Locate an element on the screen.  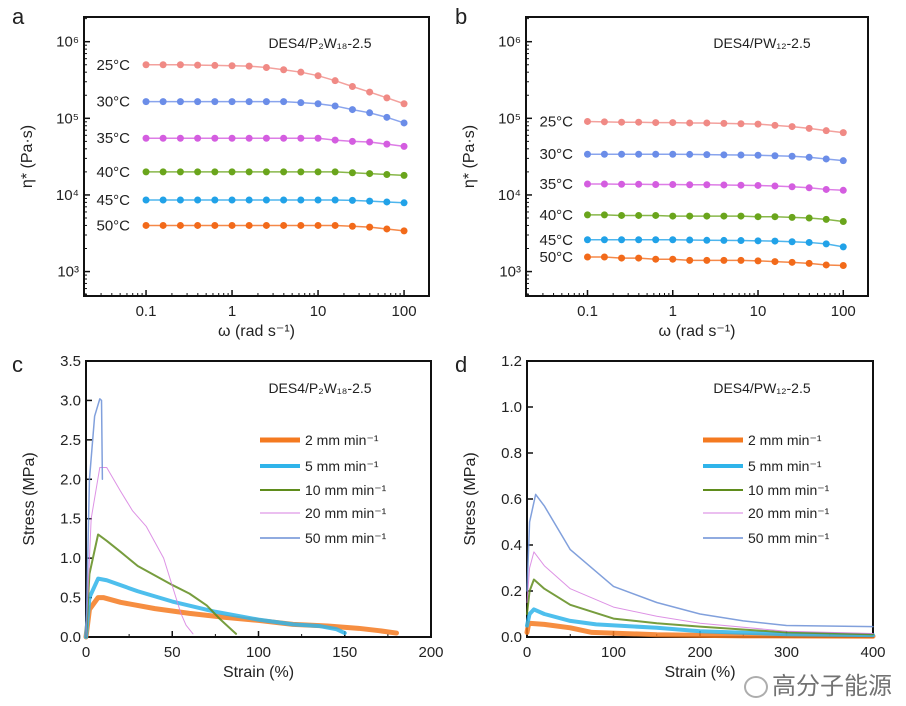
x-tick-label: 100 is located at coordinates (843, 311).